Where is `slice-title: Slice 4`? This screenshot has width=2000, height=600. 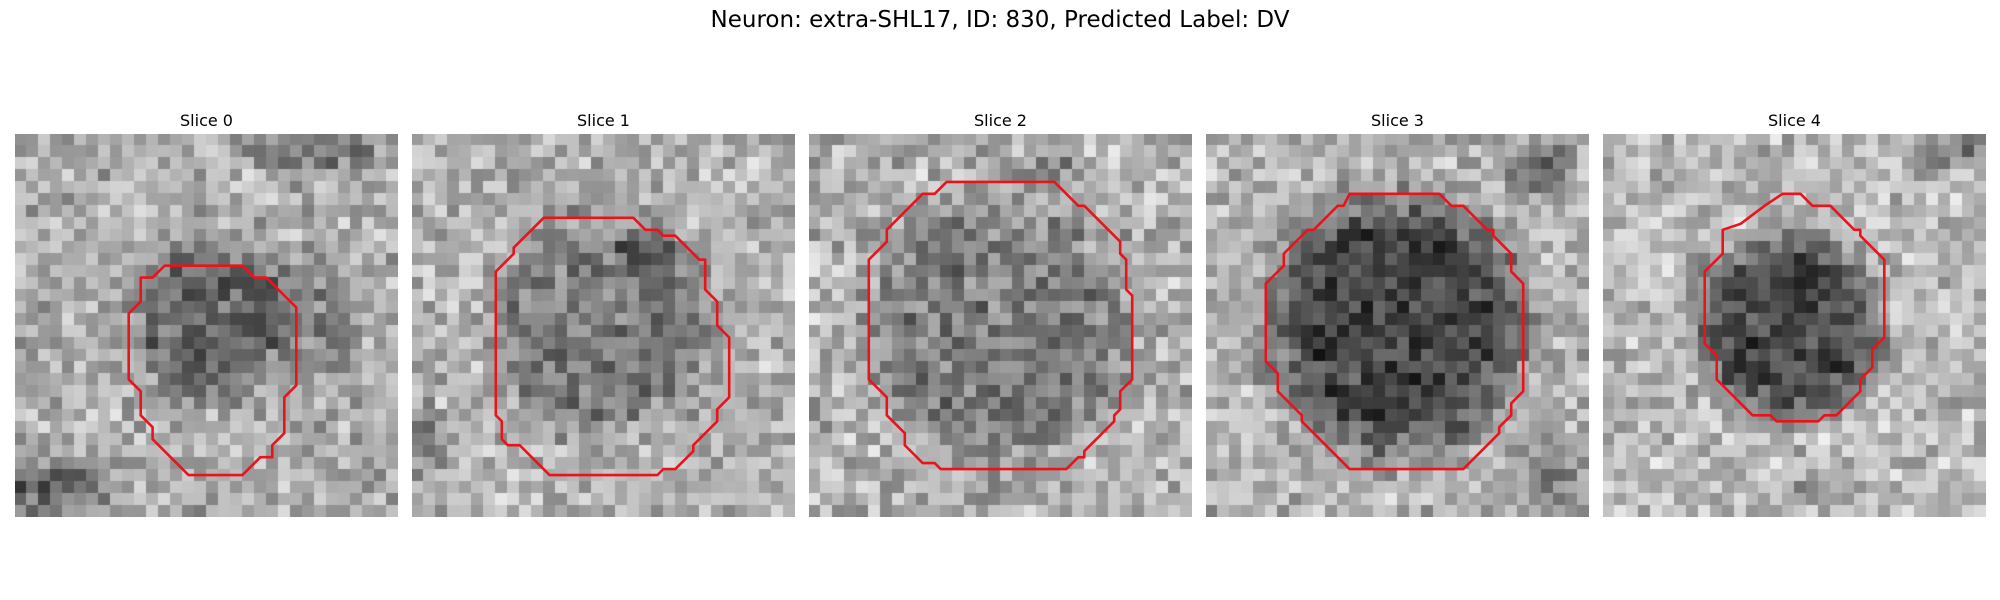
slice-title: Slice 4 is located at coordinates (1794, 120).